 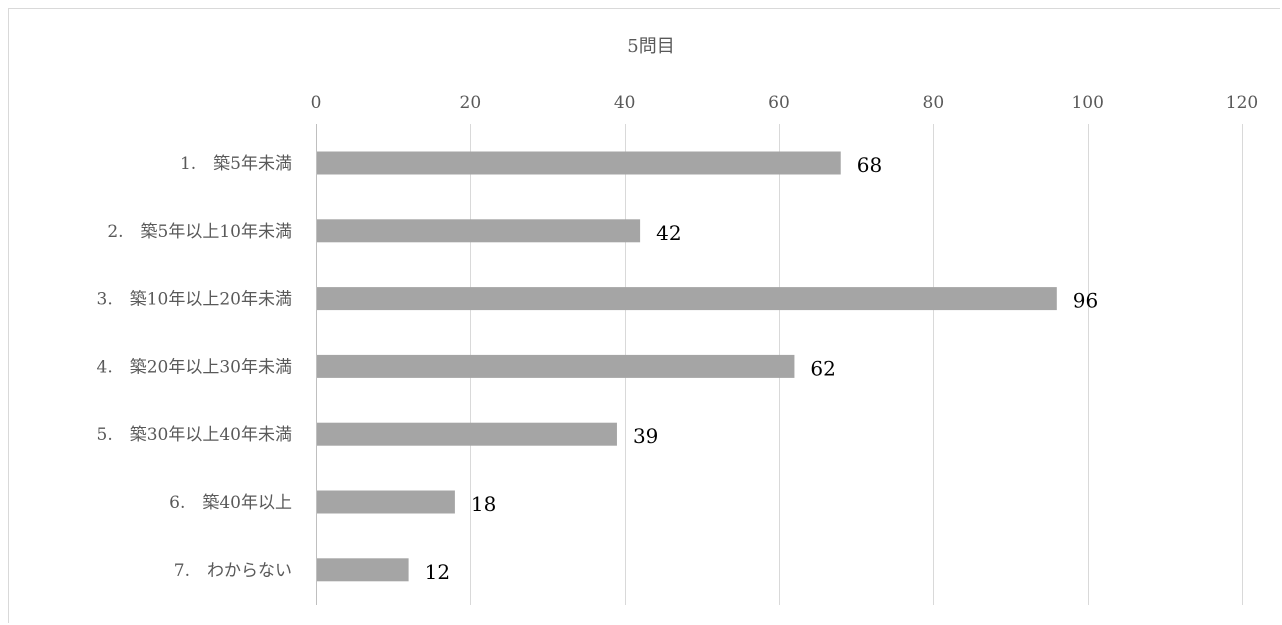 I want to click on category-label: 2. 築5年以上10年未満, so click(x=199, y=232).